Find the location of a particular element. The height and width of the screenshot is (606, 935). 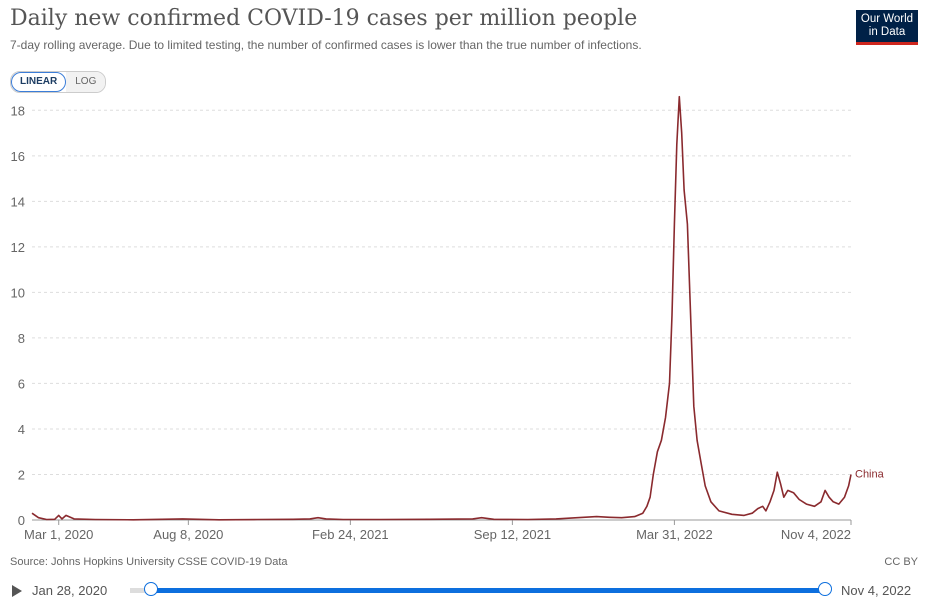

y-tick-label: 4 is located at coordinates (21, 429).